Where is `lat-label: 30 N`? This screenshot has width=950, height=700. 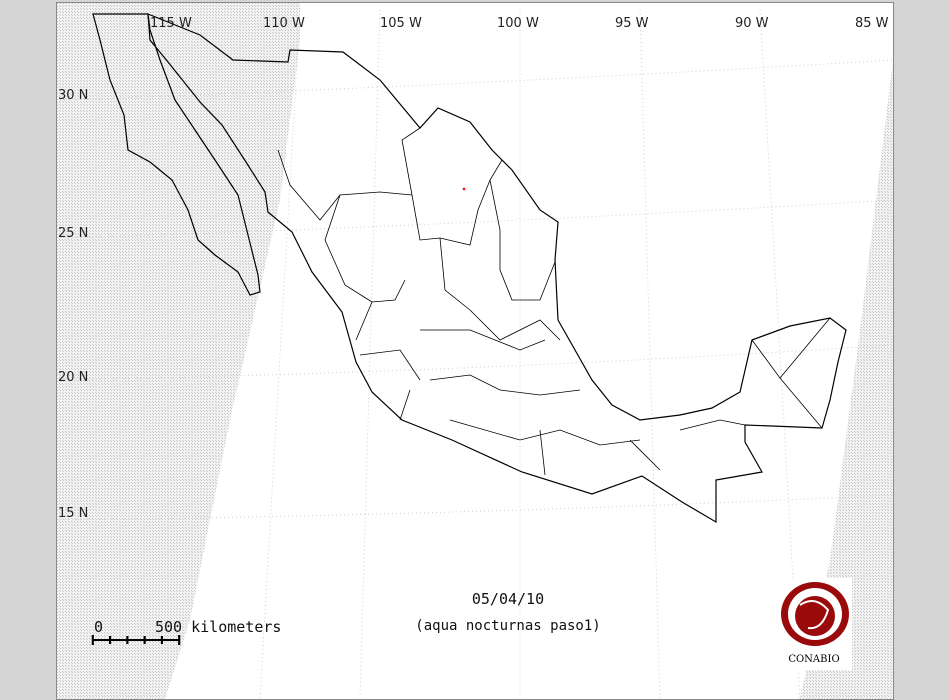
lat-label: 30 N is located at coordinates (73, 95).